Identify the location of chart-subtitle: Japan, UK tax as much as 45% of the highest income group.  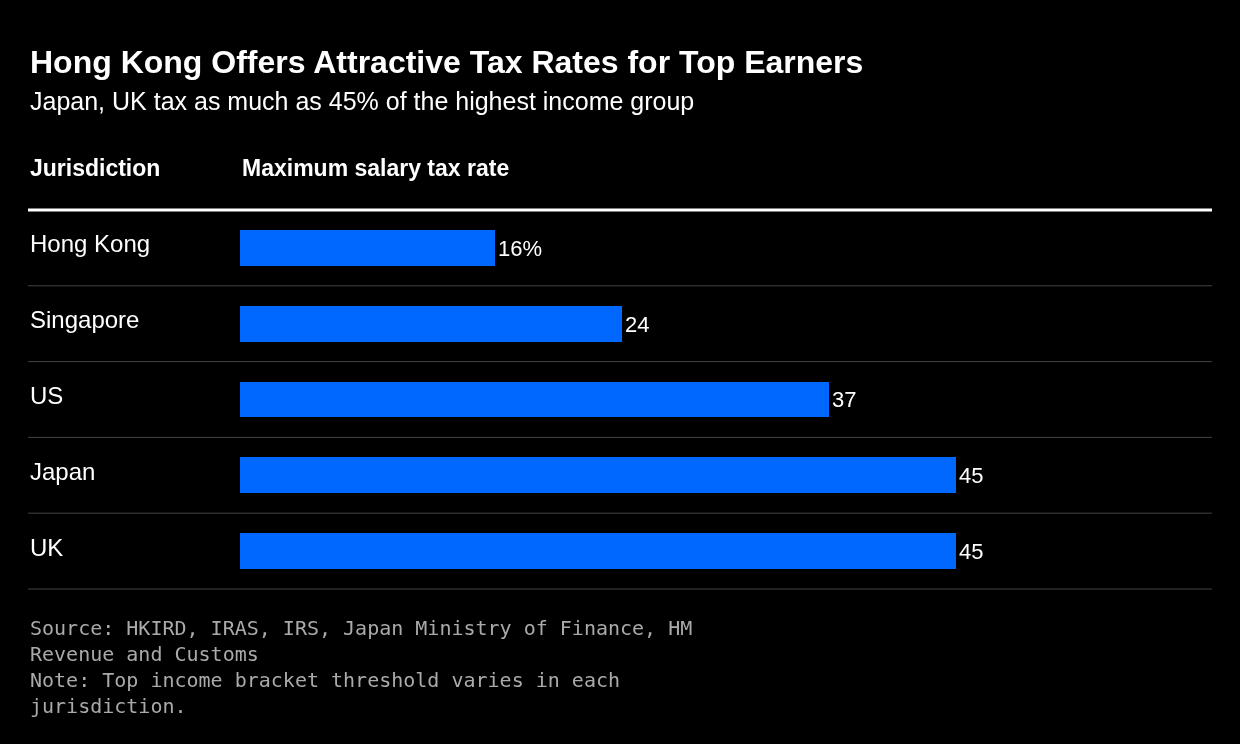
(362, 101).